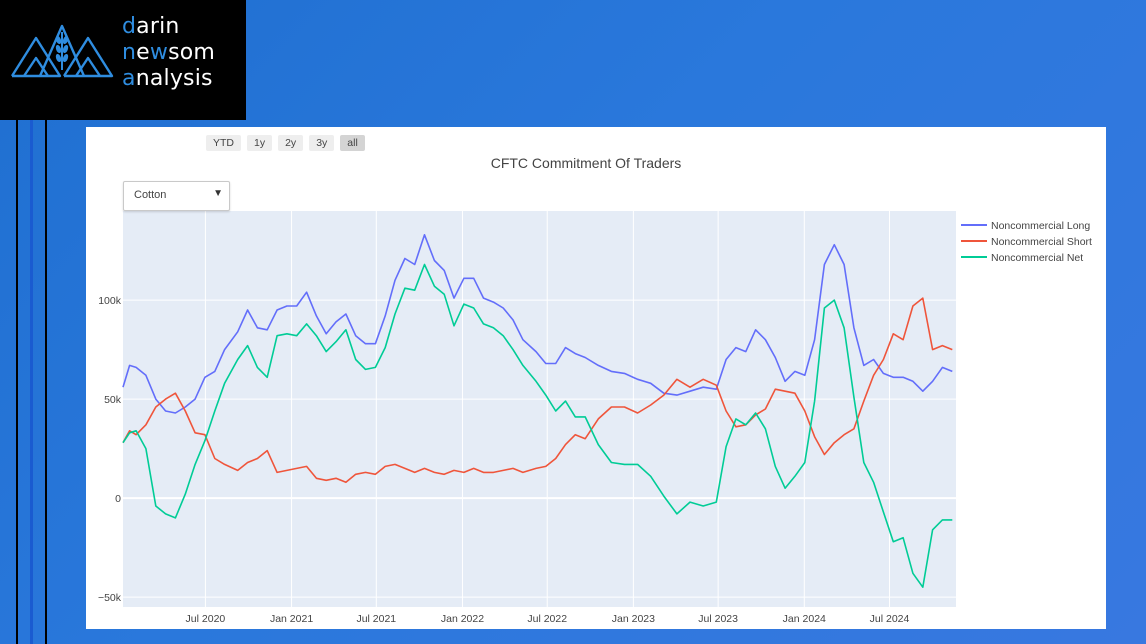 The width and height of the screenshot is (1146, 644). I want to click on logo-text: darin newsom analysis, so click(168, 53).